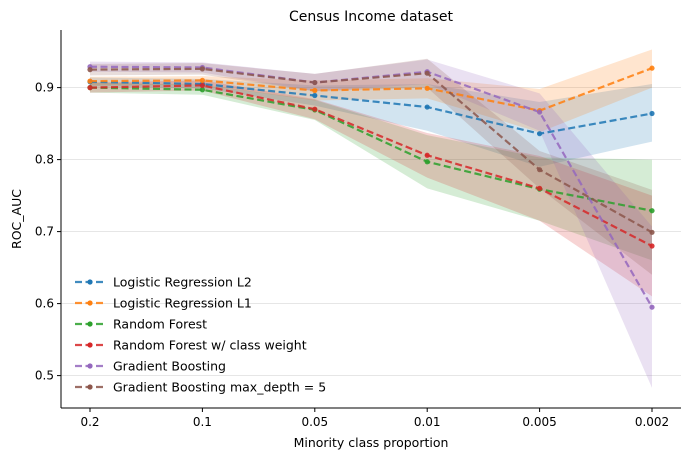 The width and height of the screenshot is (691, 461). I want to click on legend-label-2: Random Forest, so click(160, 324).